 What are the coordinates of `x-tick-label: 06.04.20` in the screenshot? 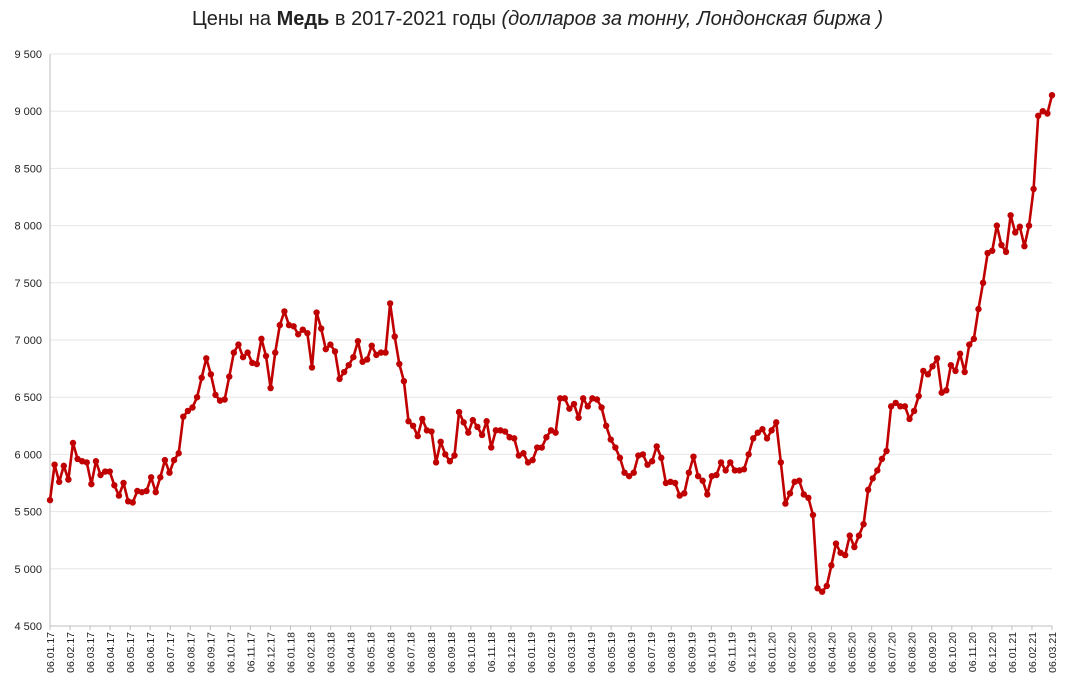 It's located at (833, 652).